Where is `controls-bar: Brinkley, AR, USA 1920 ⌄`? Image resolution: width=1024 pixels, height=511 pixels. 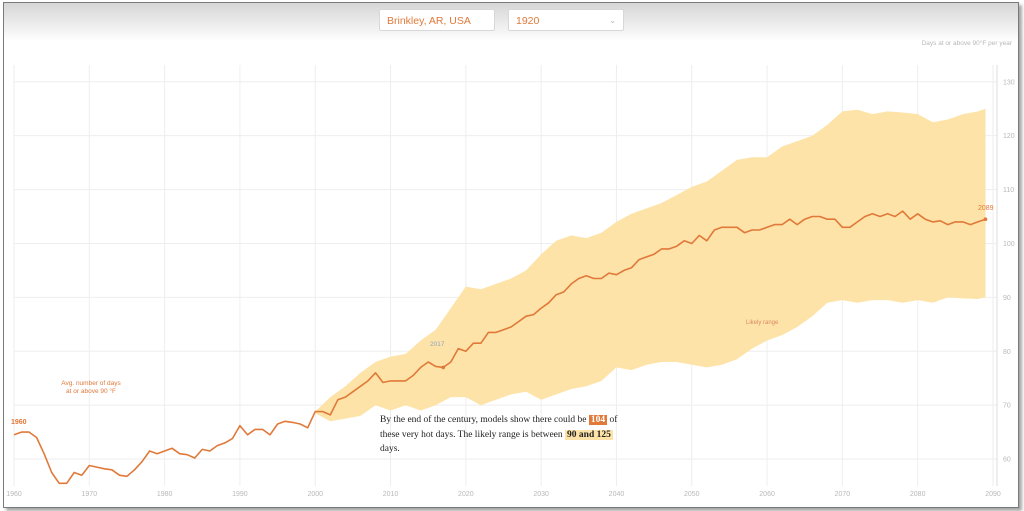 controls-bar: Brinkley, AR, USA 1920 ⌄ is located at coordinates (511, 22).